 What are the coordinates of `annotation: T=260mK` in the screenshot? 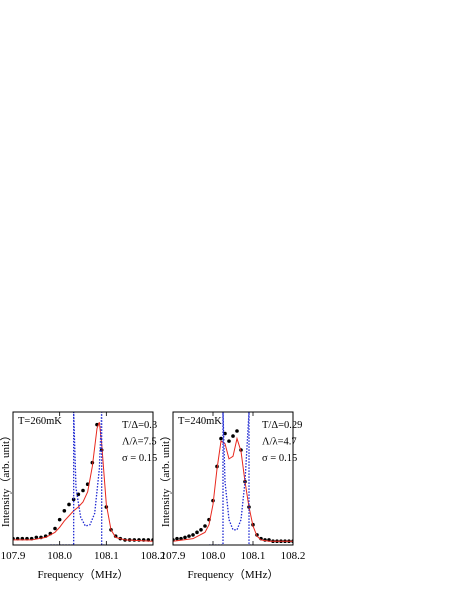 It's located at (40, 421).